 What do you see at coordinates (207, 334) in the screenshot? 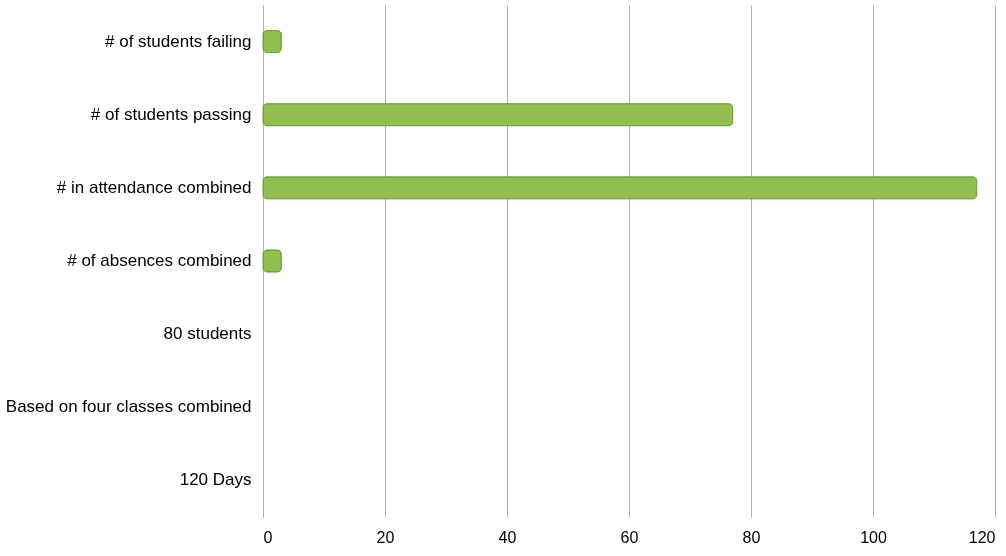
I see `y-tick-label: 80 students` at bounding box center [207, 334].